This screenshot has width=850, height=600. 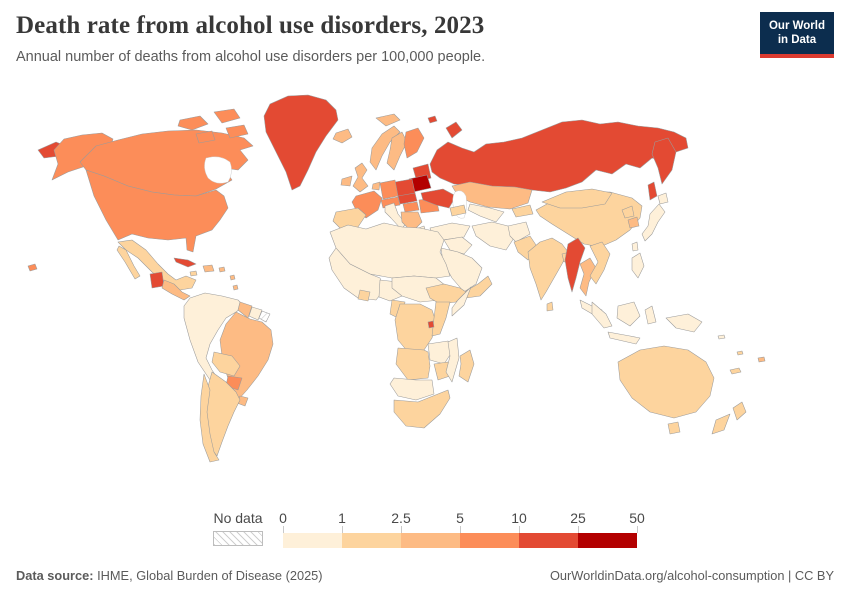 What do you see at coordinates (264, 316) in the screenshot?
I see `country-french-guiana: French Guiana` at bounding box center [264, 316].